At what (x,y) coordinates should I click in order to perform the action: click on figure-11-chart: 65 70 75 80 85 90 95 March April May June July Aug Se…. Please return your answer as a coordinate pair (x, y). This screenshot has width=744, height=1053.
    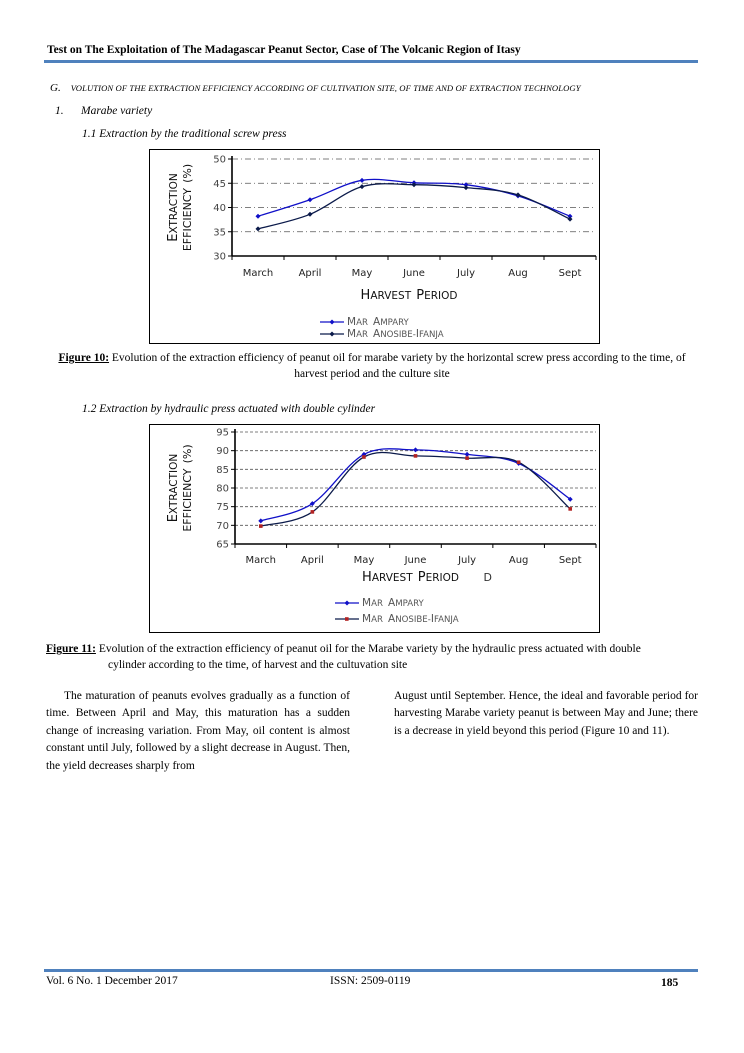
    Looking at the image, I should click on (374, 528).